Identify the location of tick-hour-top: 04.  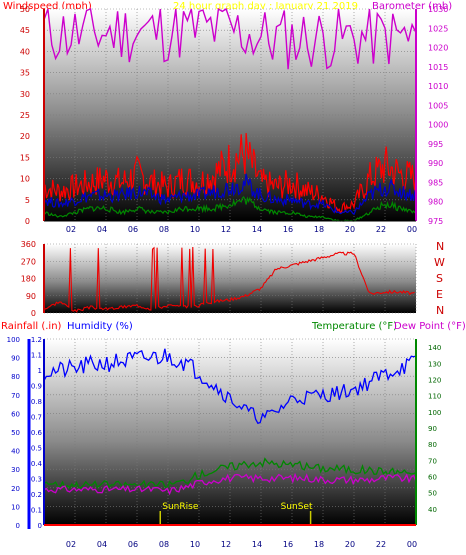
(102, 229).